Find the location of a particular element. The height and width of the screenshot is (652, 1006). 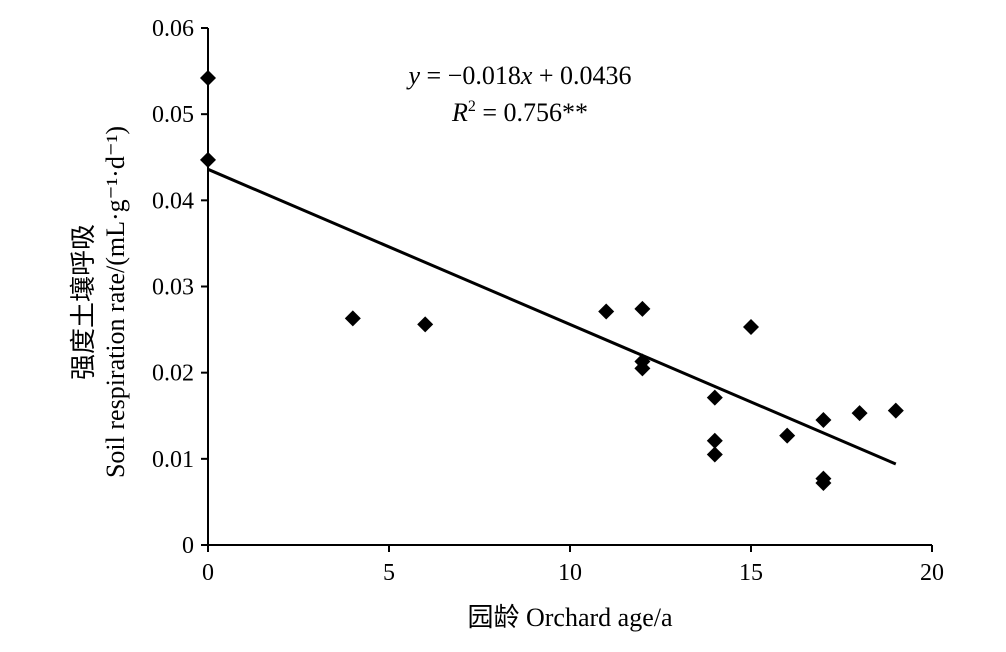

y-tick-label: 0.06 is located at coordinates (173, 29).